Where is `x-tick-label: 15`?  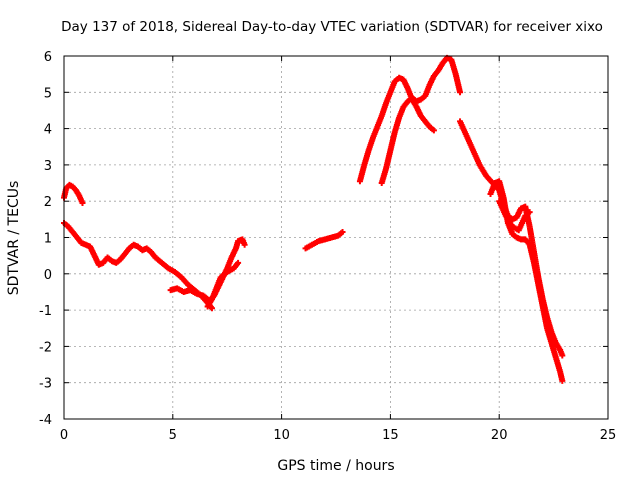 x-tick-label: 15 is located at coordinates (390, 435).